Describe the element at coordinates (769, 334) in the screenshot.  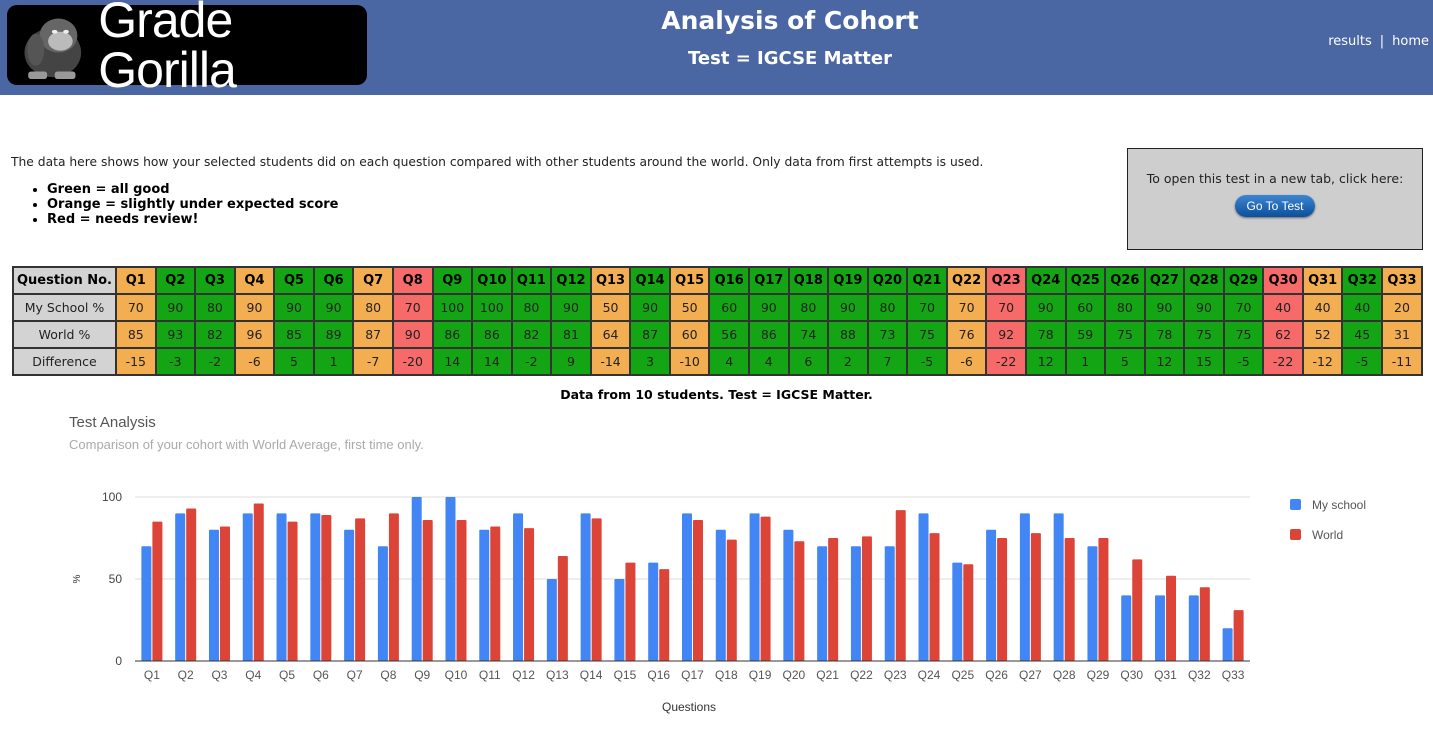
I see `cell-world-q17: 86` at that location.